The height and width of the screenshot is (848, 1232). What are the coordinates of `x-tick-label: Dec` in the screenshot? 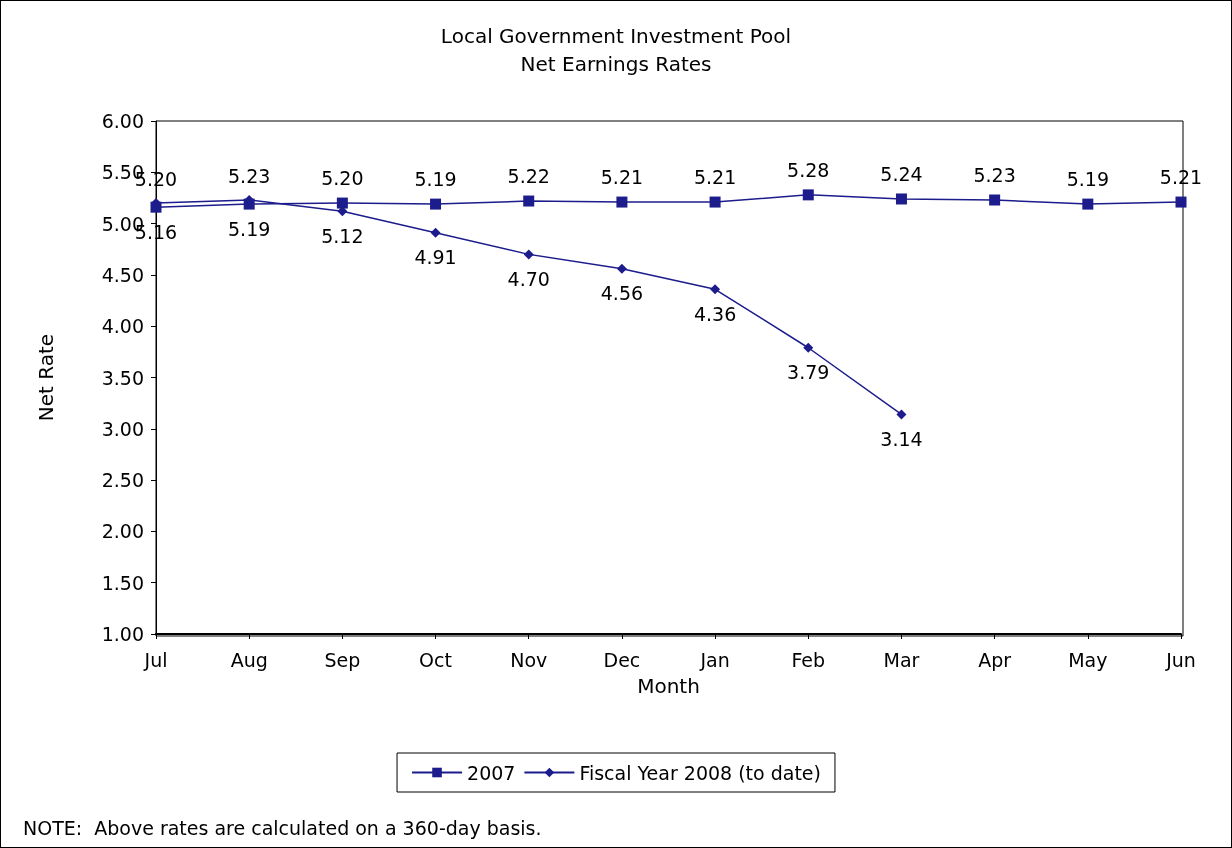 It's located at (622, 659).